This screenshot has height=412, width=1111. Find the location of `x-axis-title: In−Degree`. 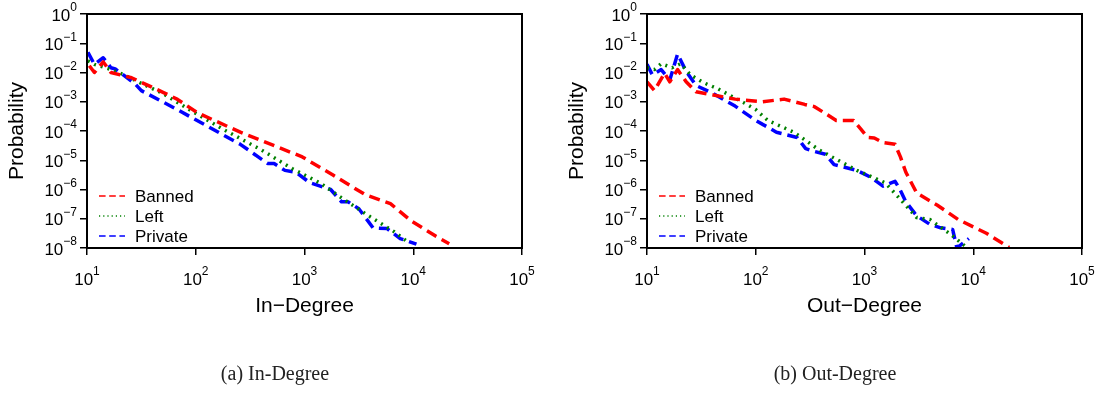

x-axis-title: In−Degree is located at coordinates (304, 304).